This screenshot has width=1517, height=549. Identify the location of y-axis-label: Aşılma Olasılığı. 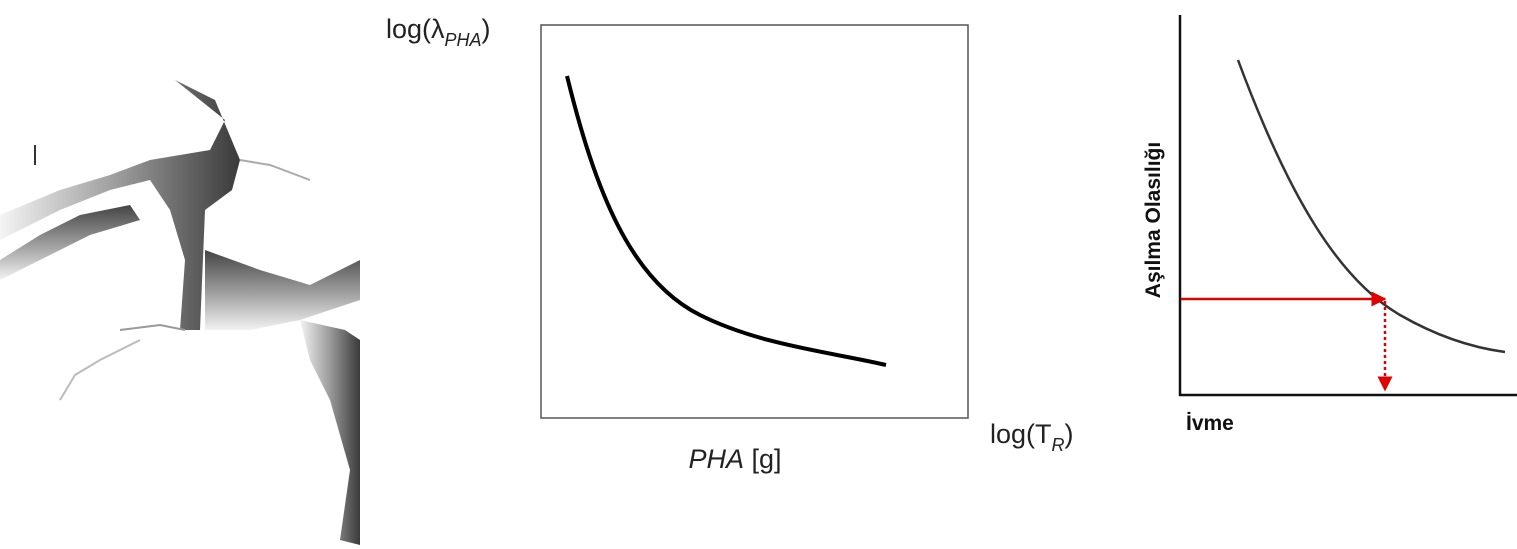
(1153, 220).